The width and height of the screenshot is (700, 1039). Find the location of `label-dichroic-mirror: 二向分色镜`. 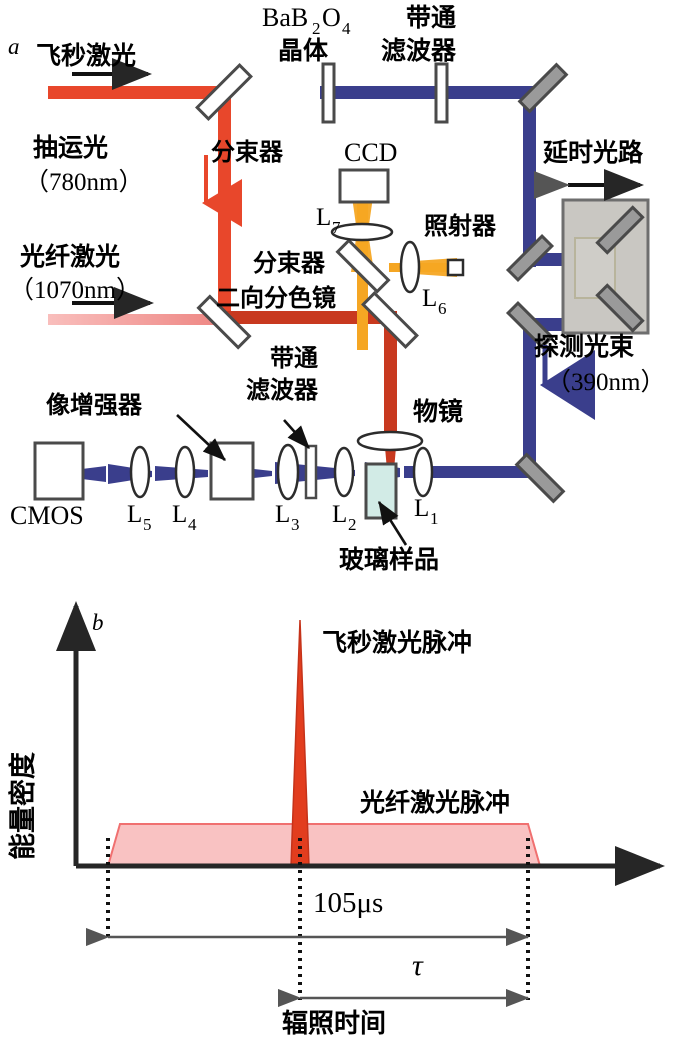

label-dichroic-mirror: 二向分色镜 is located at coordinates (276, 298).